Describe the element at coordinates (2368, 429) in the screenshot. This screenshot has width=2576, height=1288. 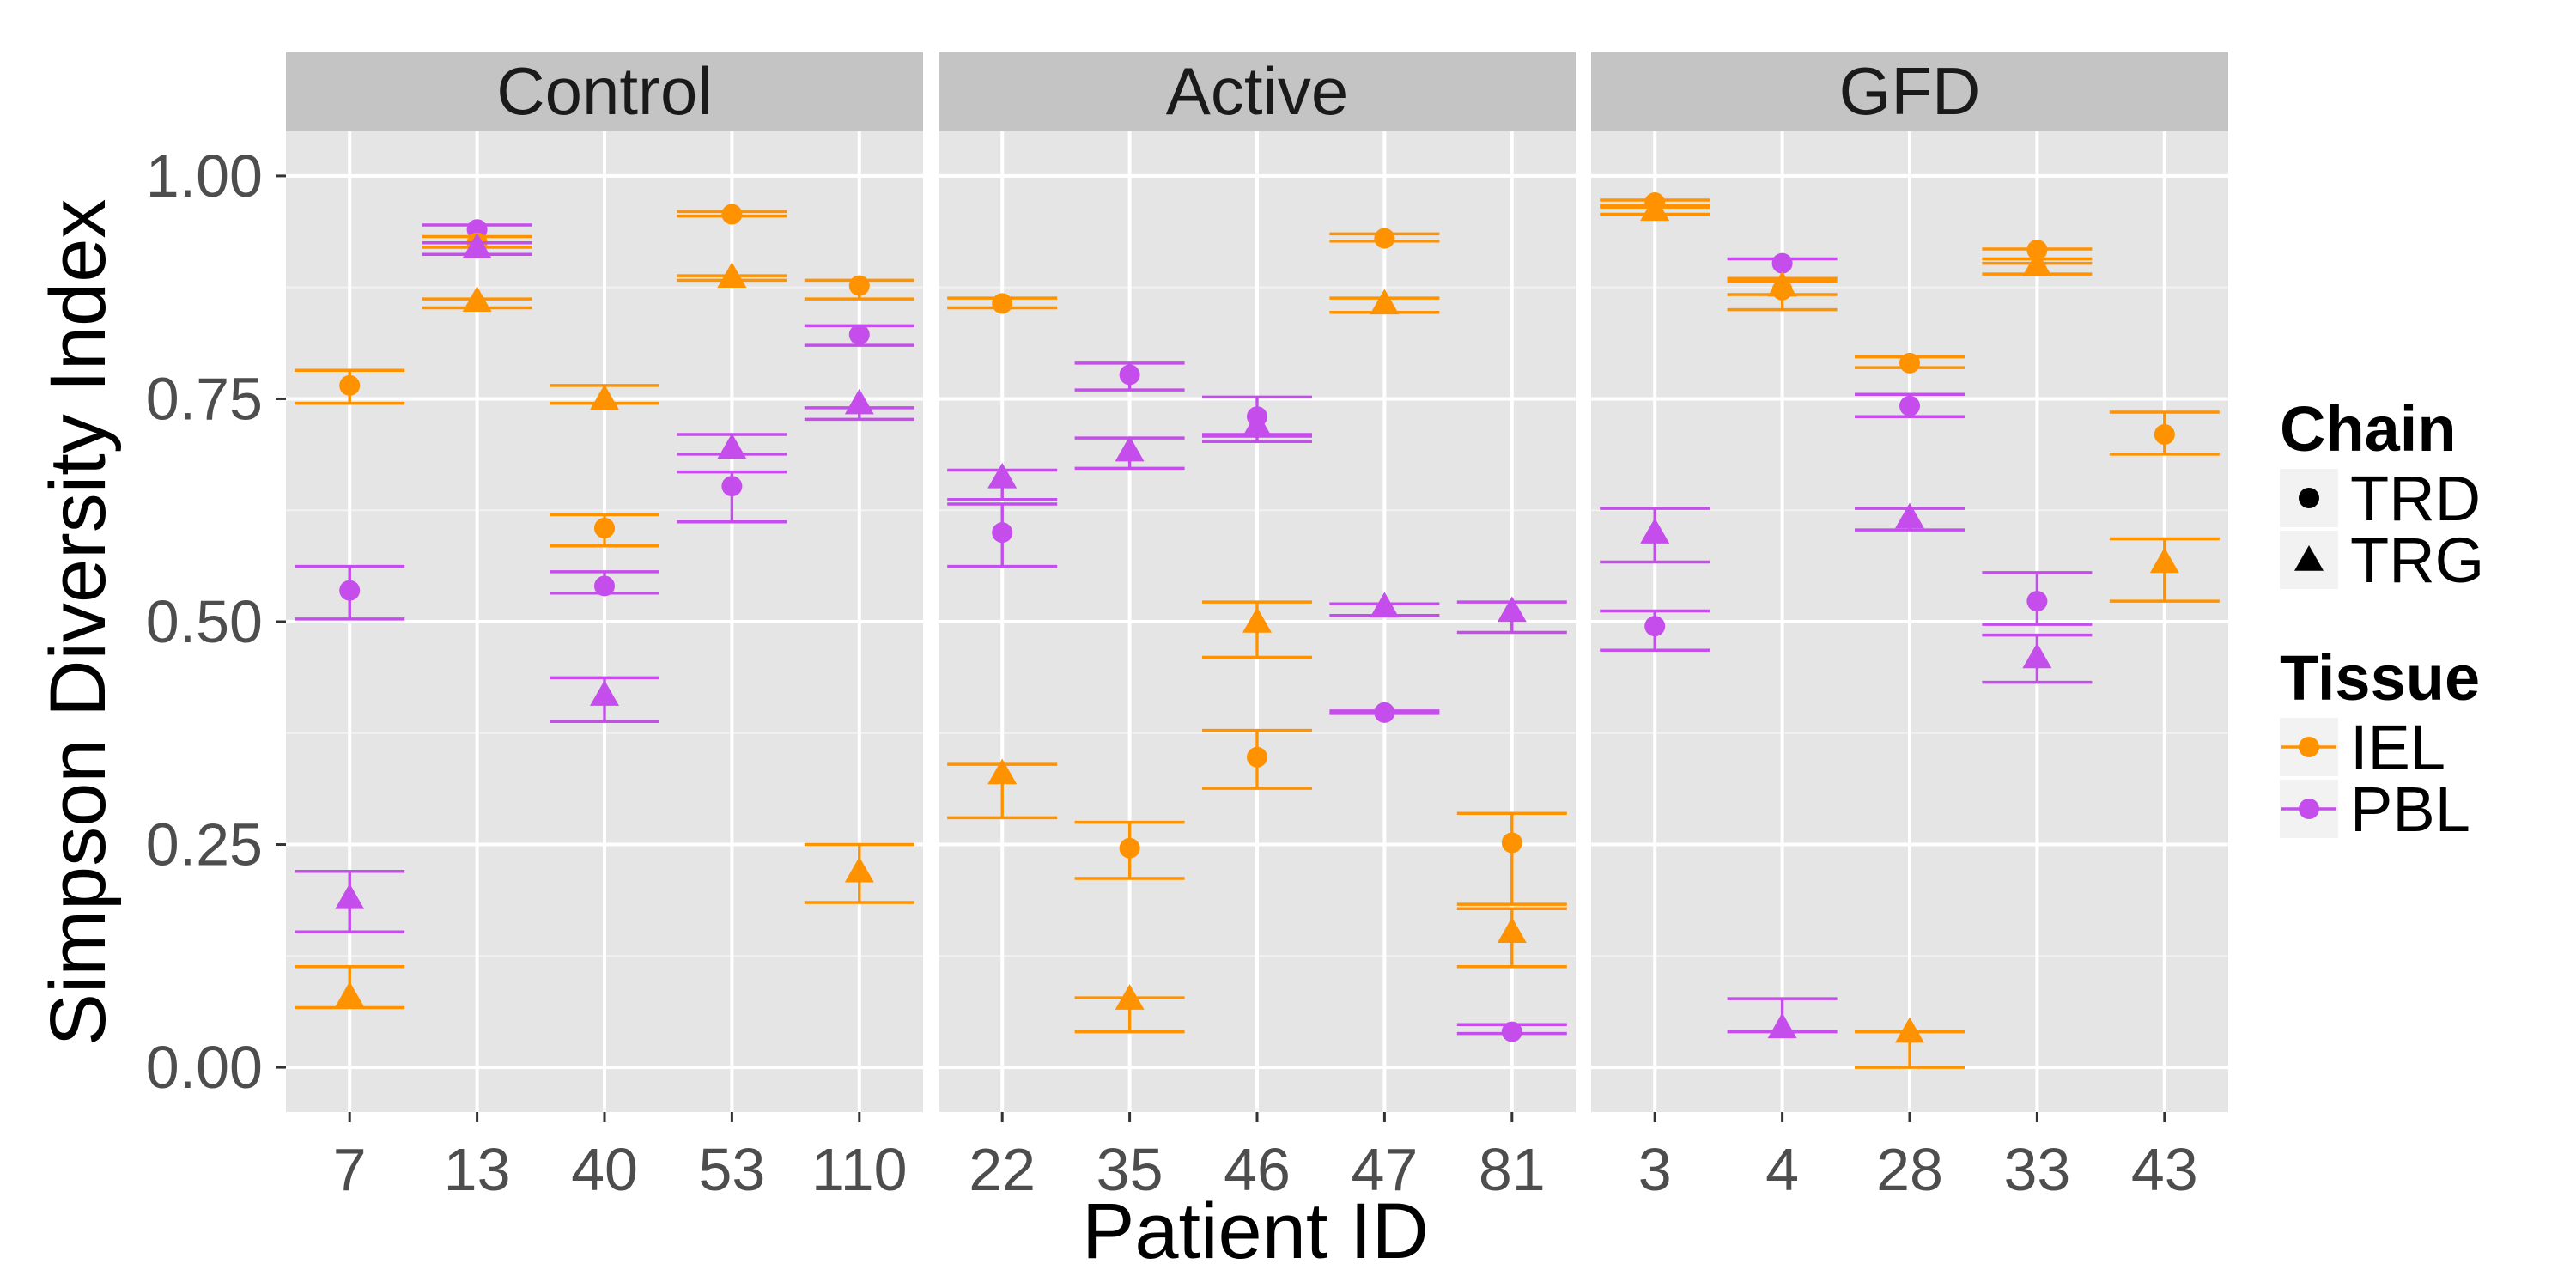
I see `legend-title-chain: Chain` at that location.